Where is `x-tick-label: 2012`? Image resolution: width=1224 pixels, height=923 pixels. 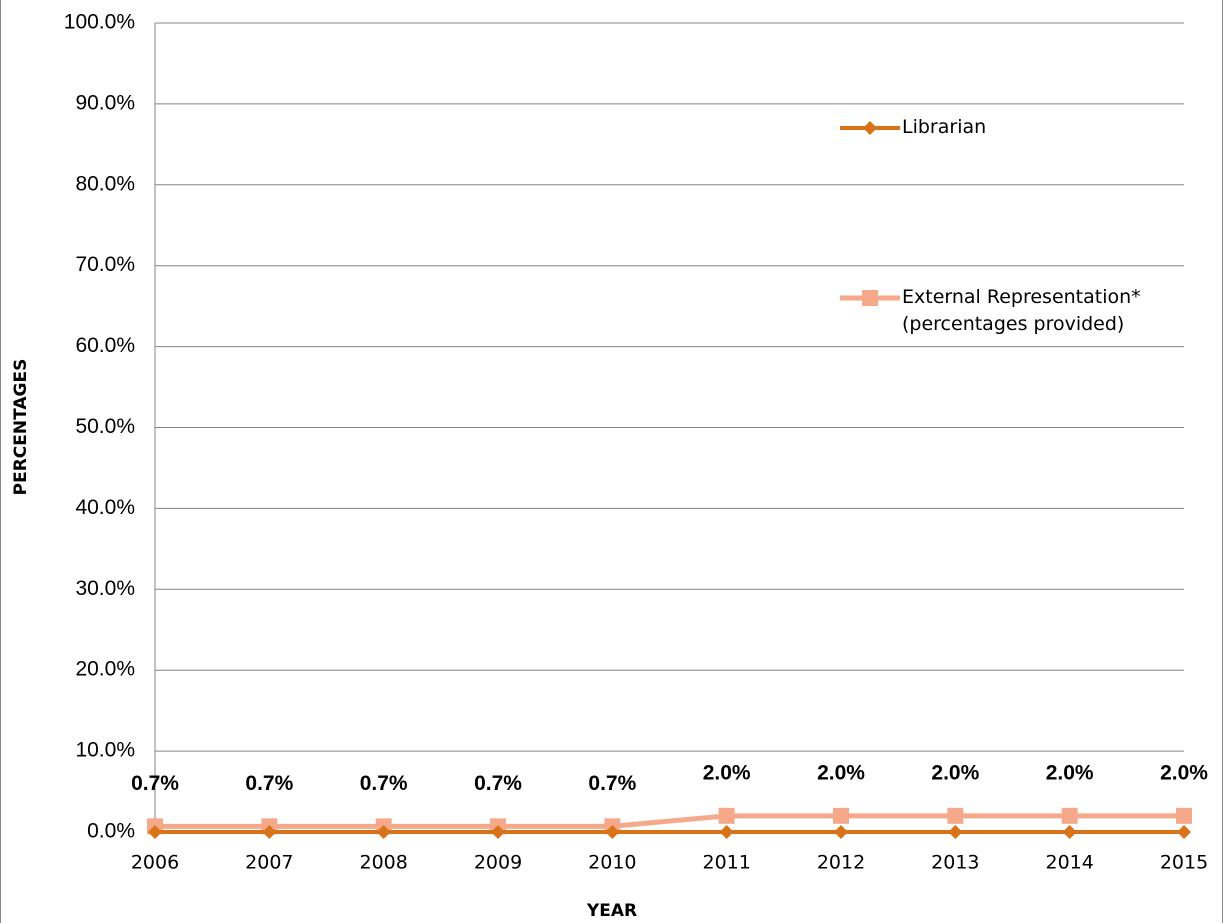 x-tick-label: 2012 is located at coordinates (841, 863).